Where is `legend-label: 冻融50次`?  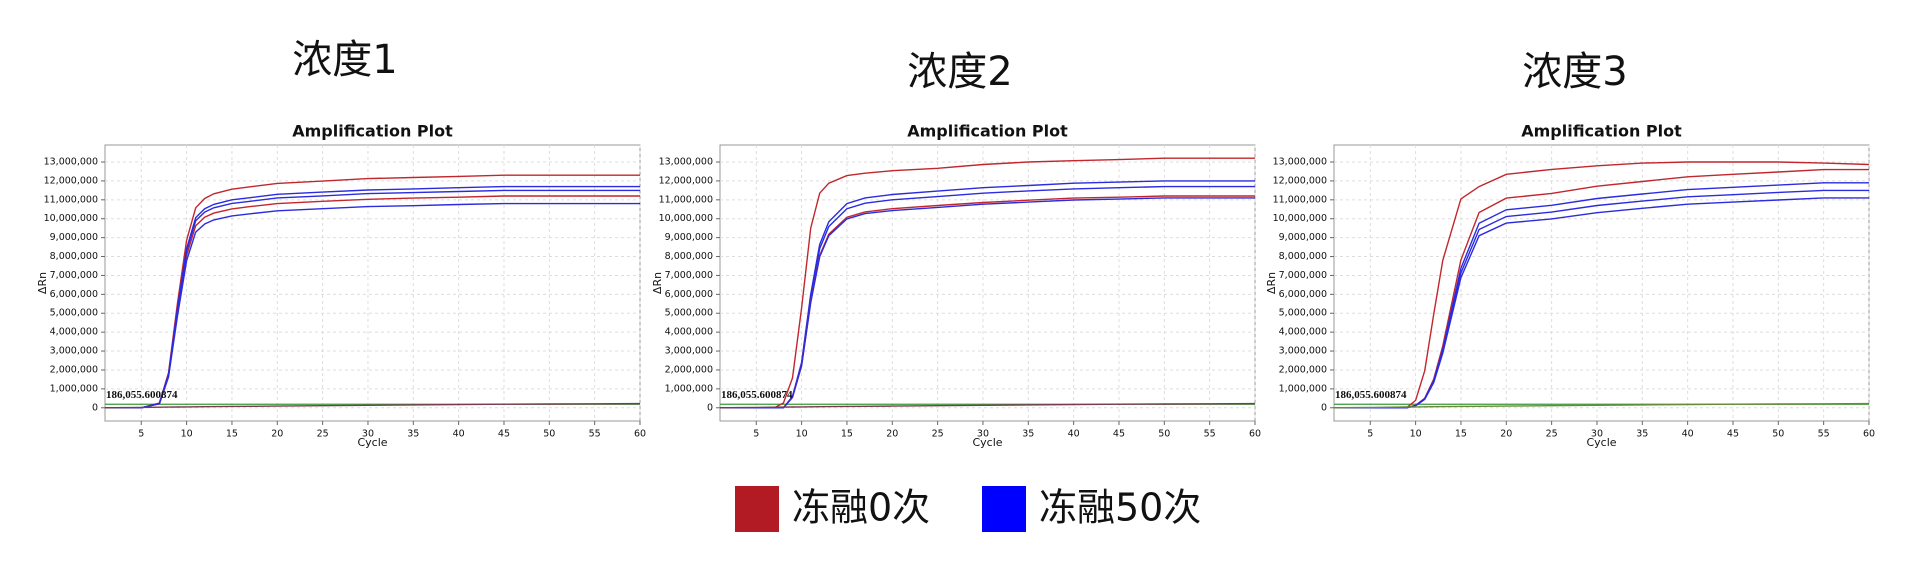 legend-label: 冻融50次 is located at coordinates (1120, 508).